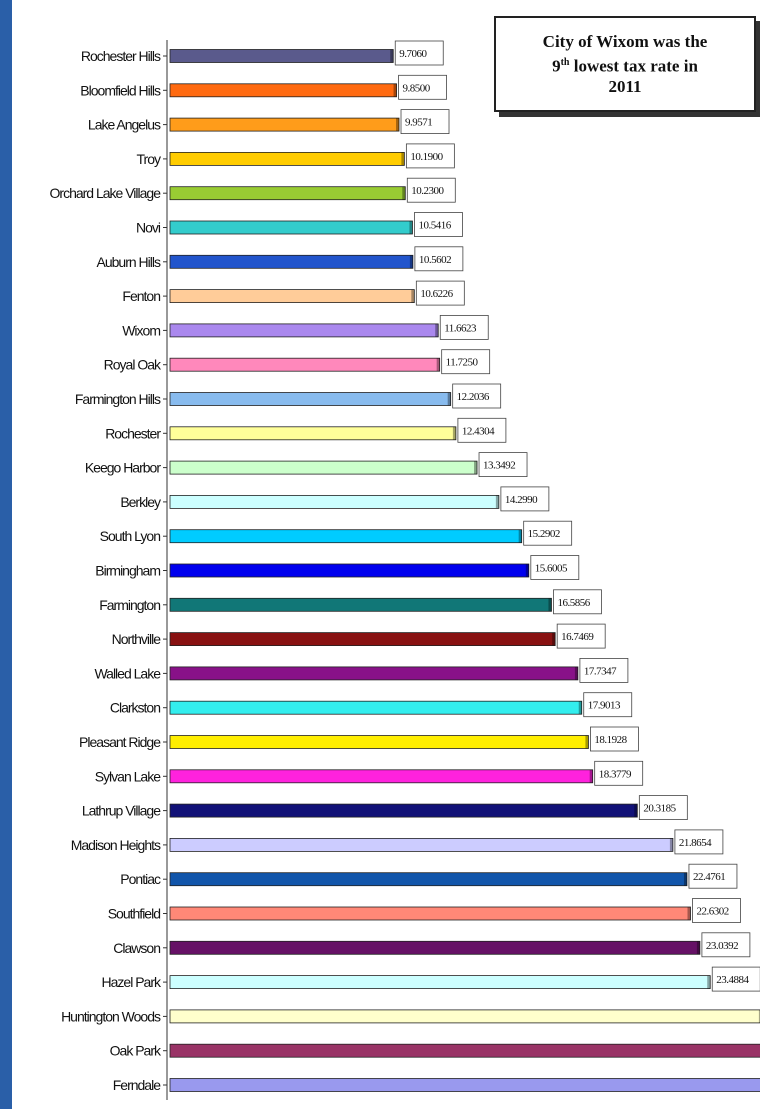  I want to click on category-label: Pleasant Ridge, so click(120, 742).